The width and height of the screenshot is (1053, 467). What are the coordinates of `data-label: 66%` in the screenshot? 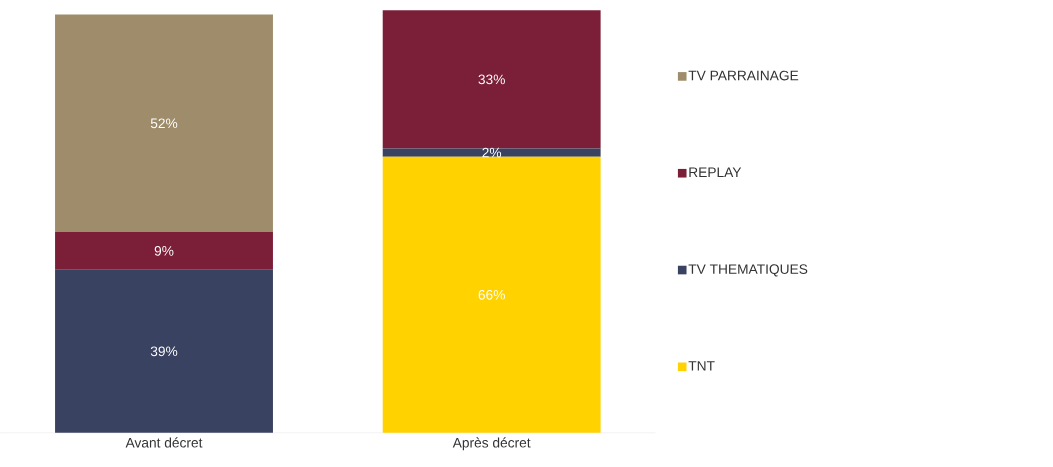 It's located at (491, 294).